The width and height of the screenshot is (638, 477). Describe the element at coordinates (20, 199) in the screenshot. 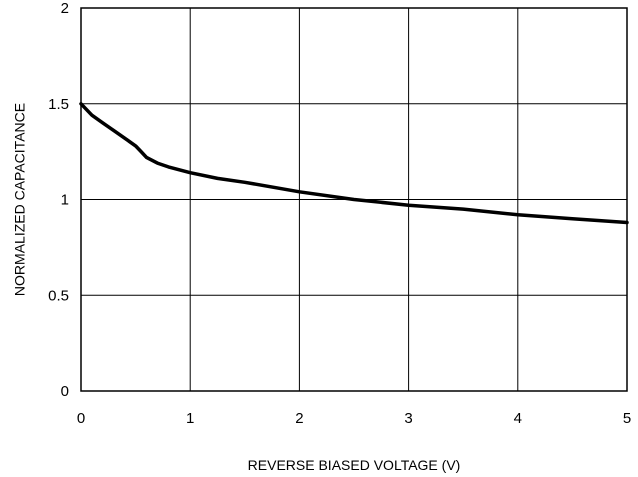

I see `y-axis-label: NORMALIZED CAPACITANCE` at that location.